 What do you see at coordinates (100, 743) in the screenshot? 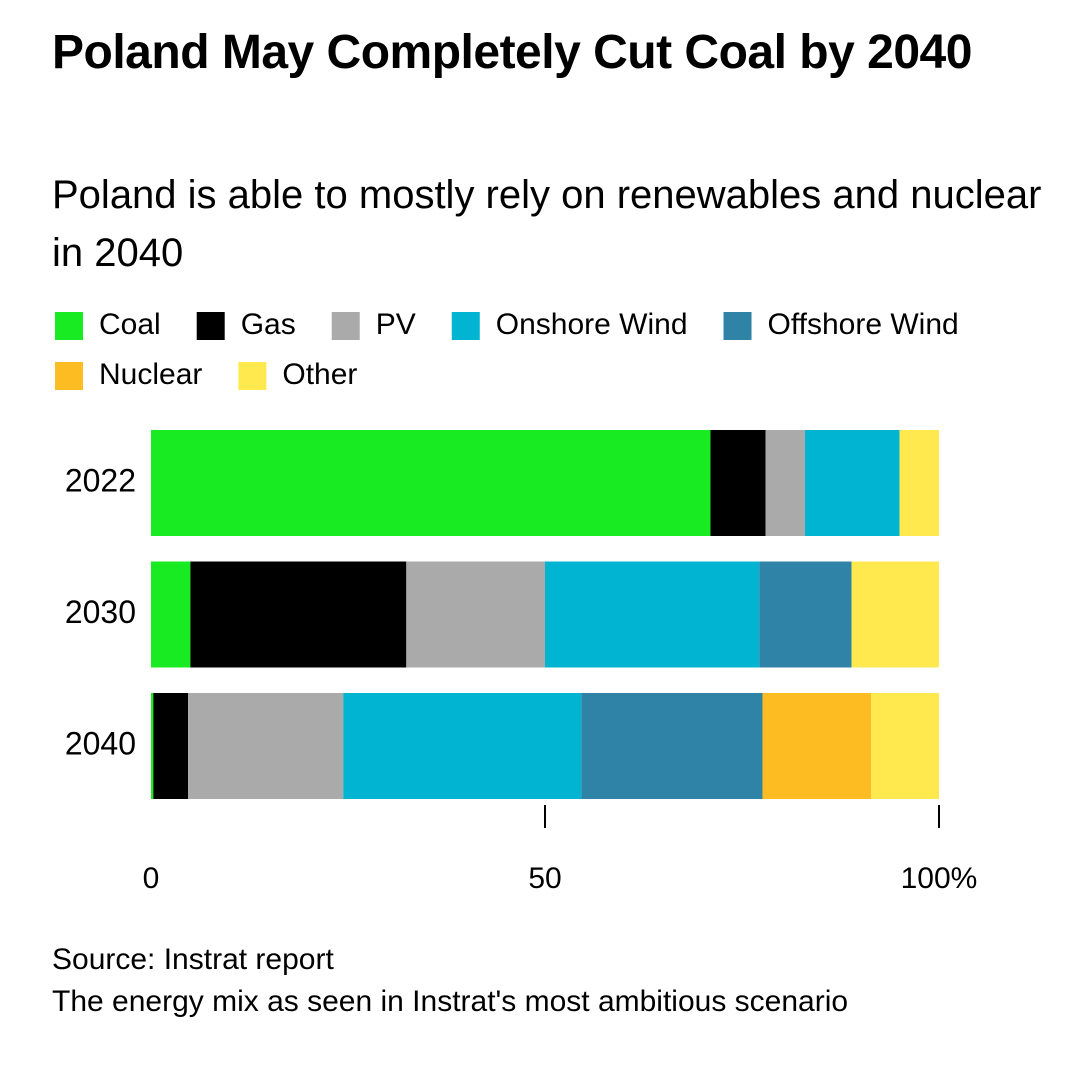
I see `y-tick-label: 2040` at bounding box center [100, 743].